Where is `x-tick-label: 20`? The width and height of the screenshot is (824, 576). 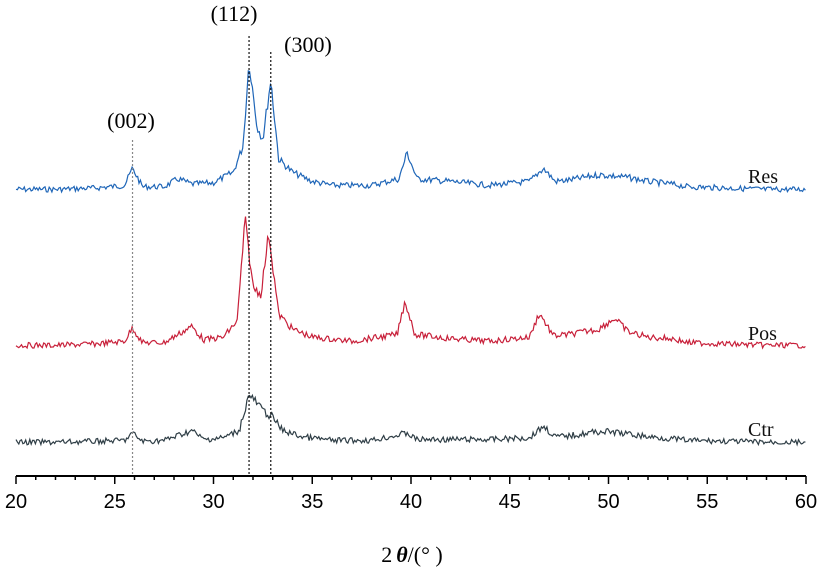 x-tick-label: 20 is located at coordinates (16, 502).